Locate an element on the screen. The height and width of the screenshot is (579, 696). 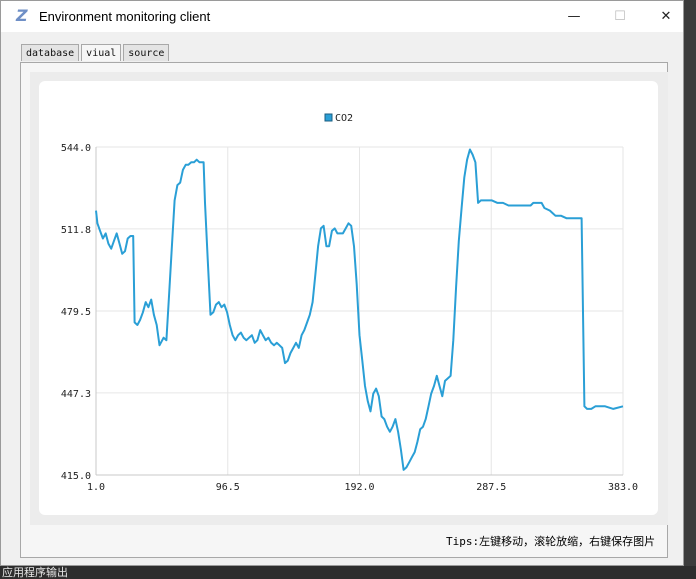
maximize-button: ☐ is located at coordinates (620, 16).